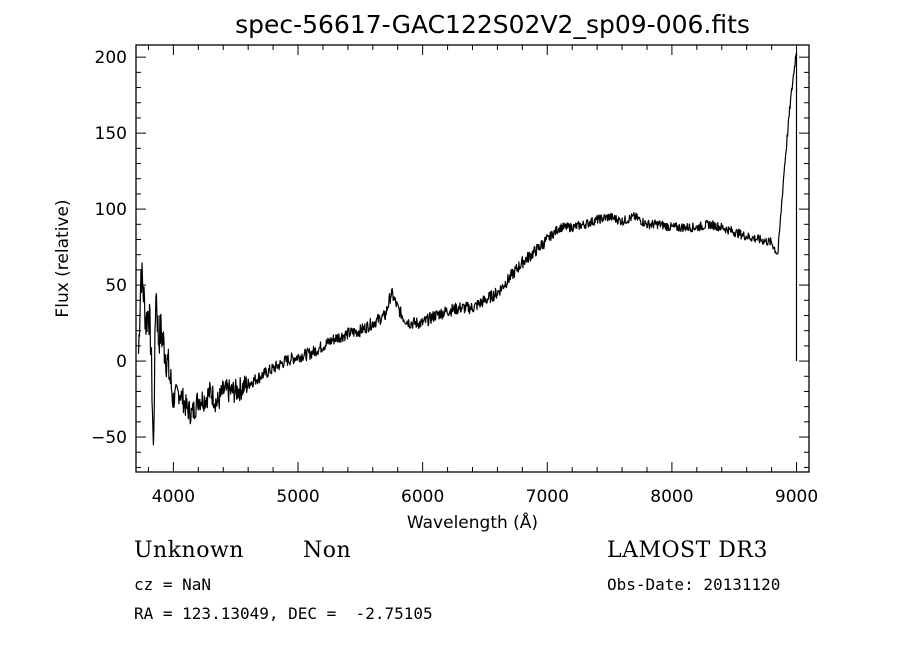  I want to click on y-tick-label: 100, so click(111, 210).